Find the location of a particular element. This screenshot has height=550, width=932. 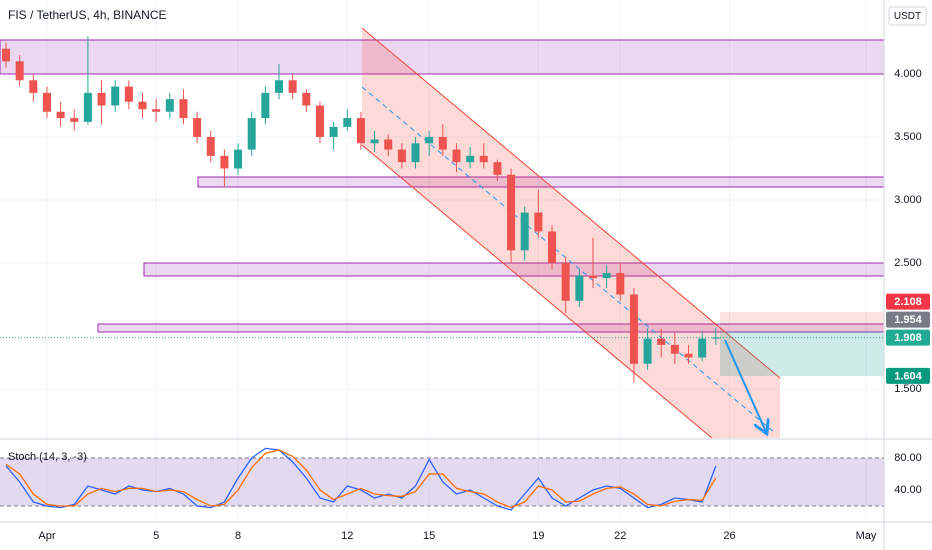

stoch-line is located at coordinates (361, 479).